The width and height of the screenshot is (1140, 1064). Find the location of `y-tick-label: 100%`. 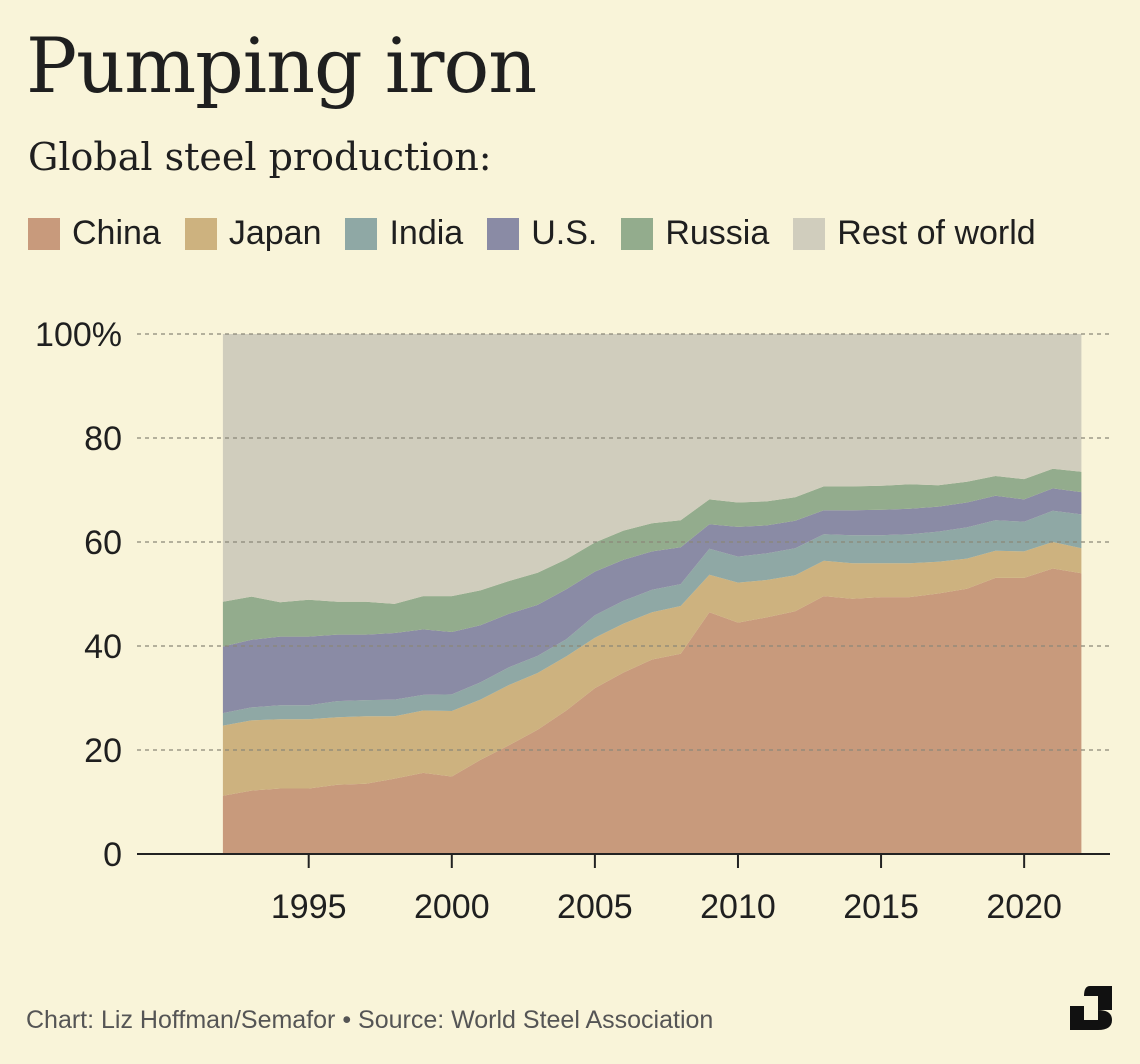

y-tick-label: 100% is located at coordinates (78, 335).